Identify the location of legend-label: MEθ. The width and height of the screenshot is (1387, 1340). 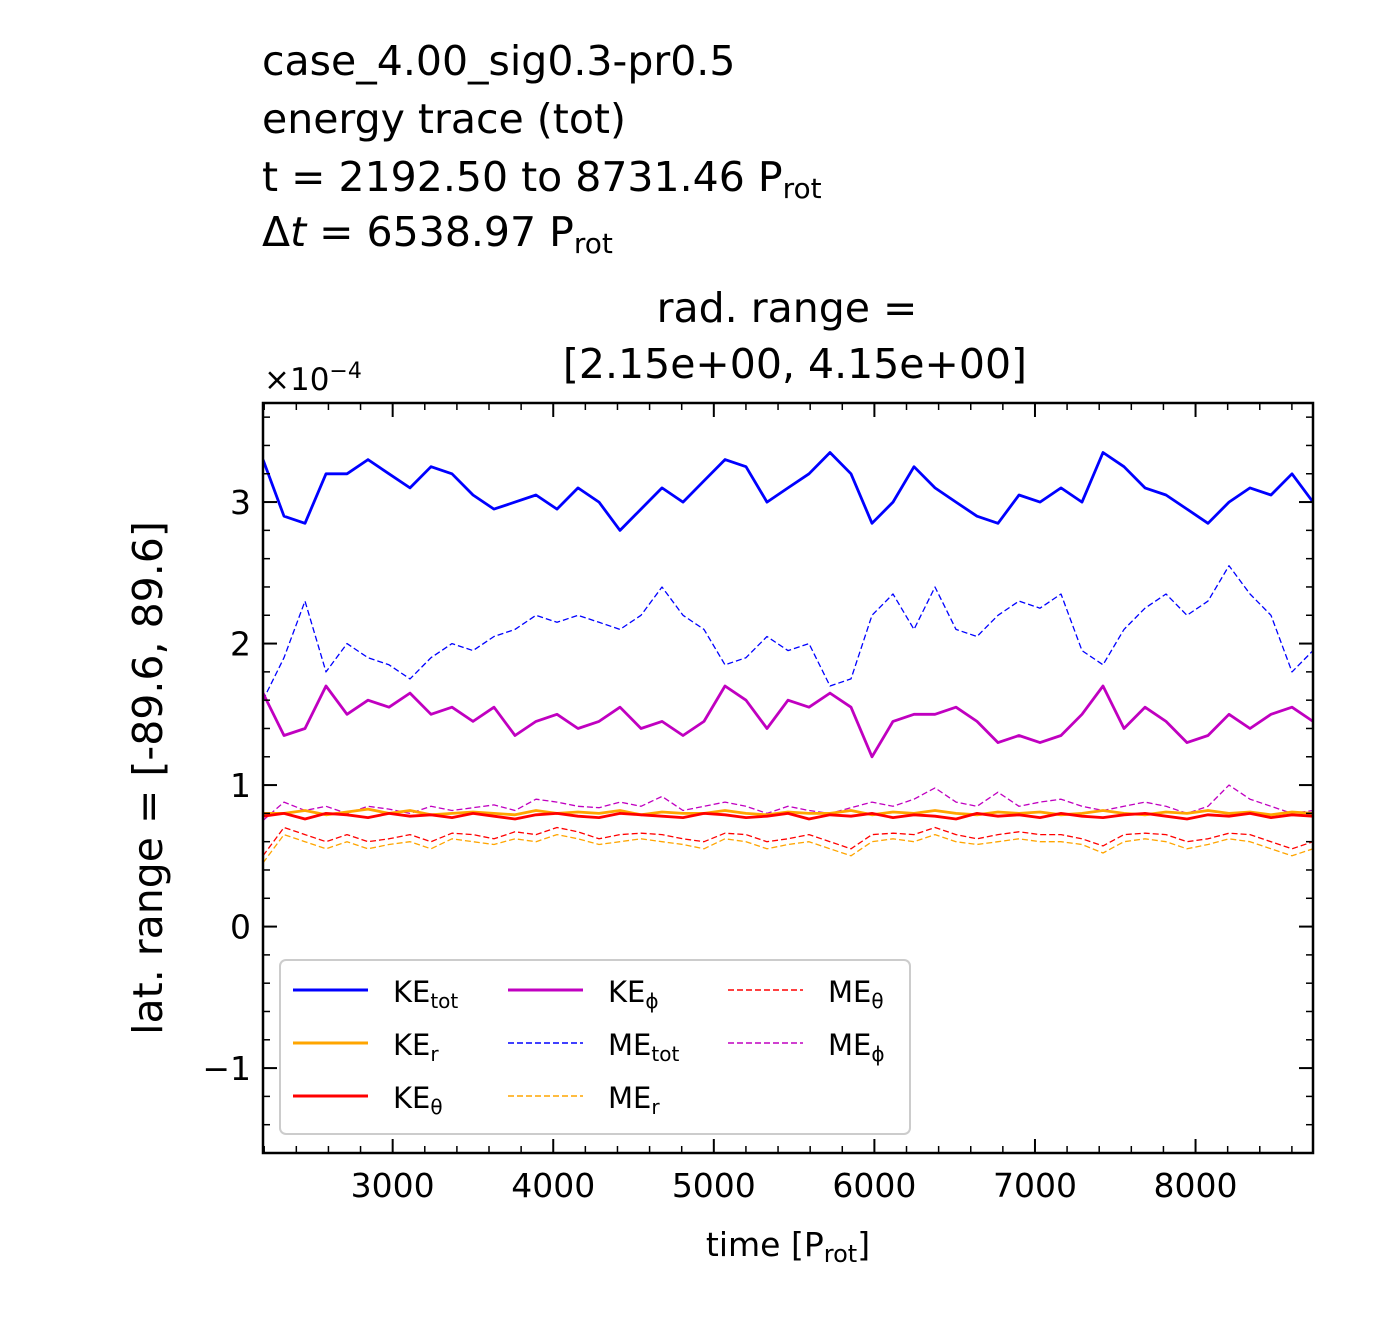
(856, 994).